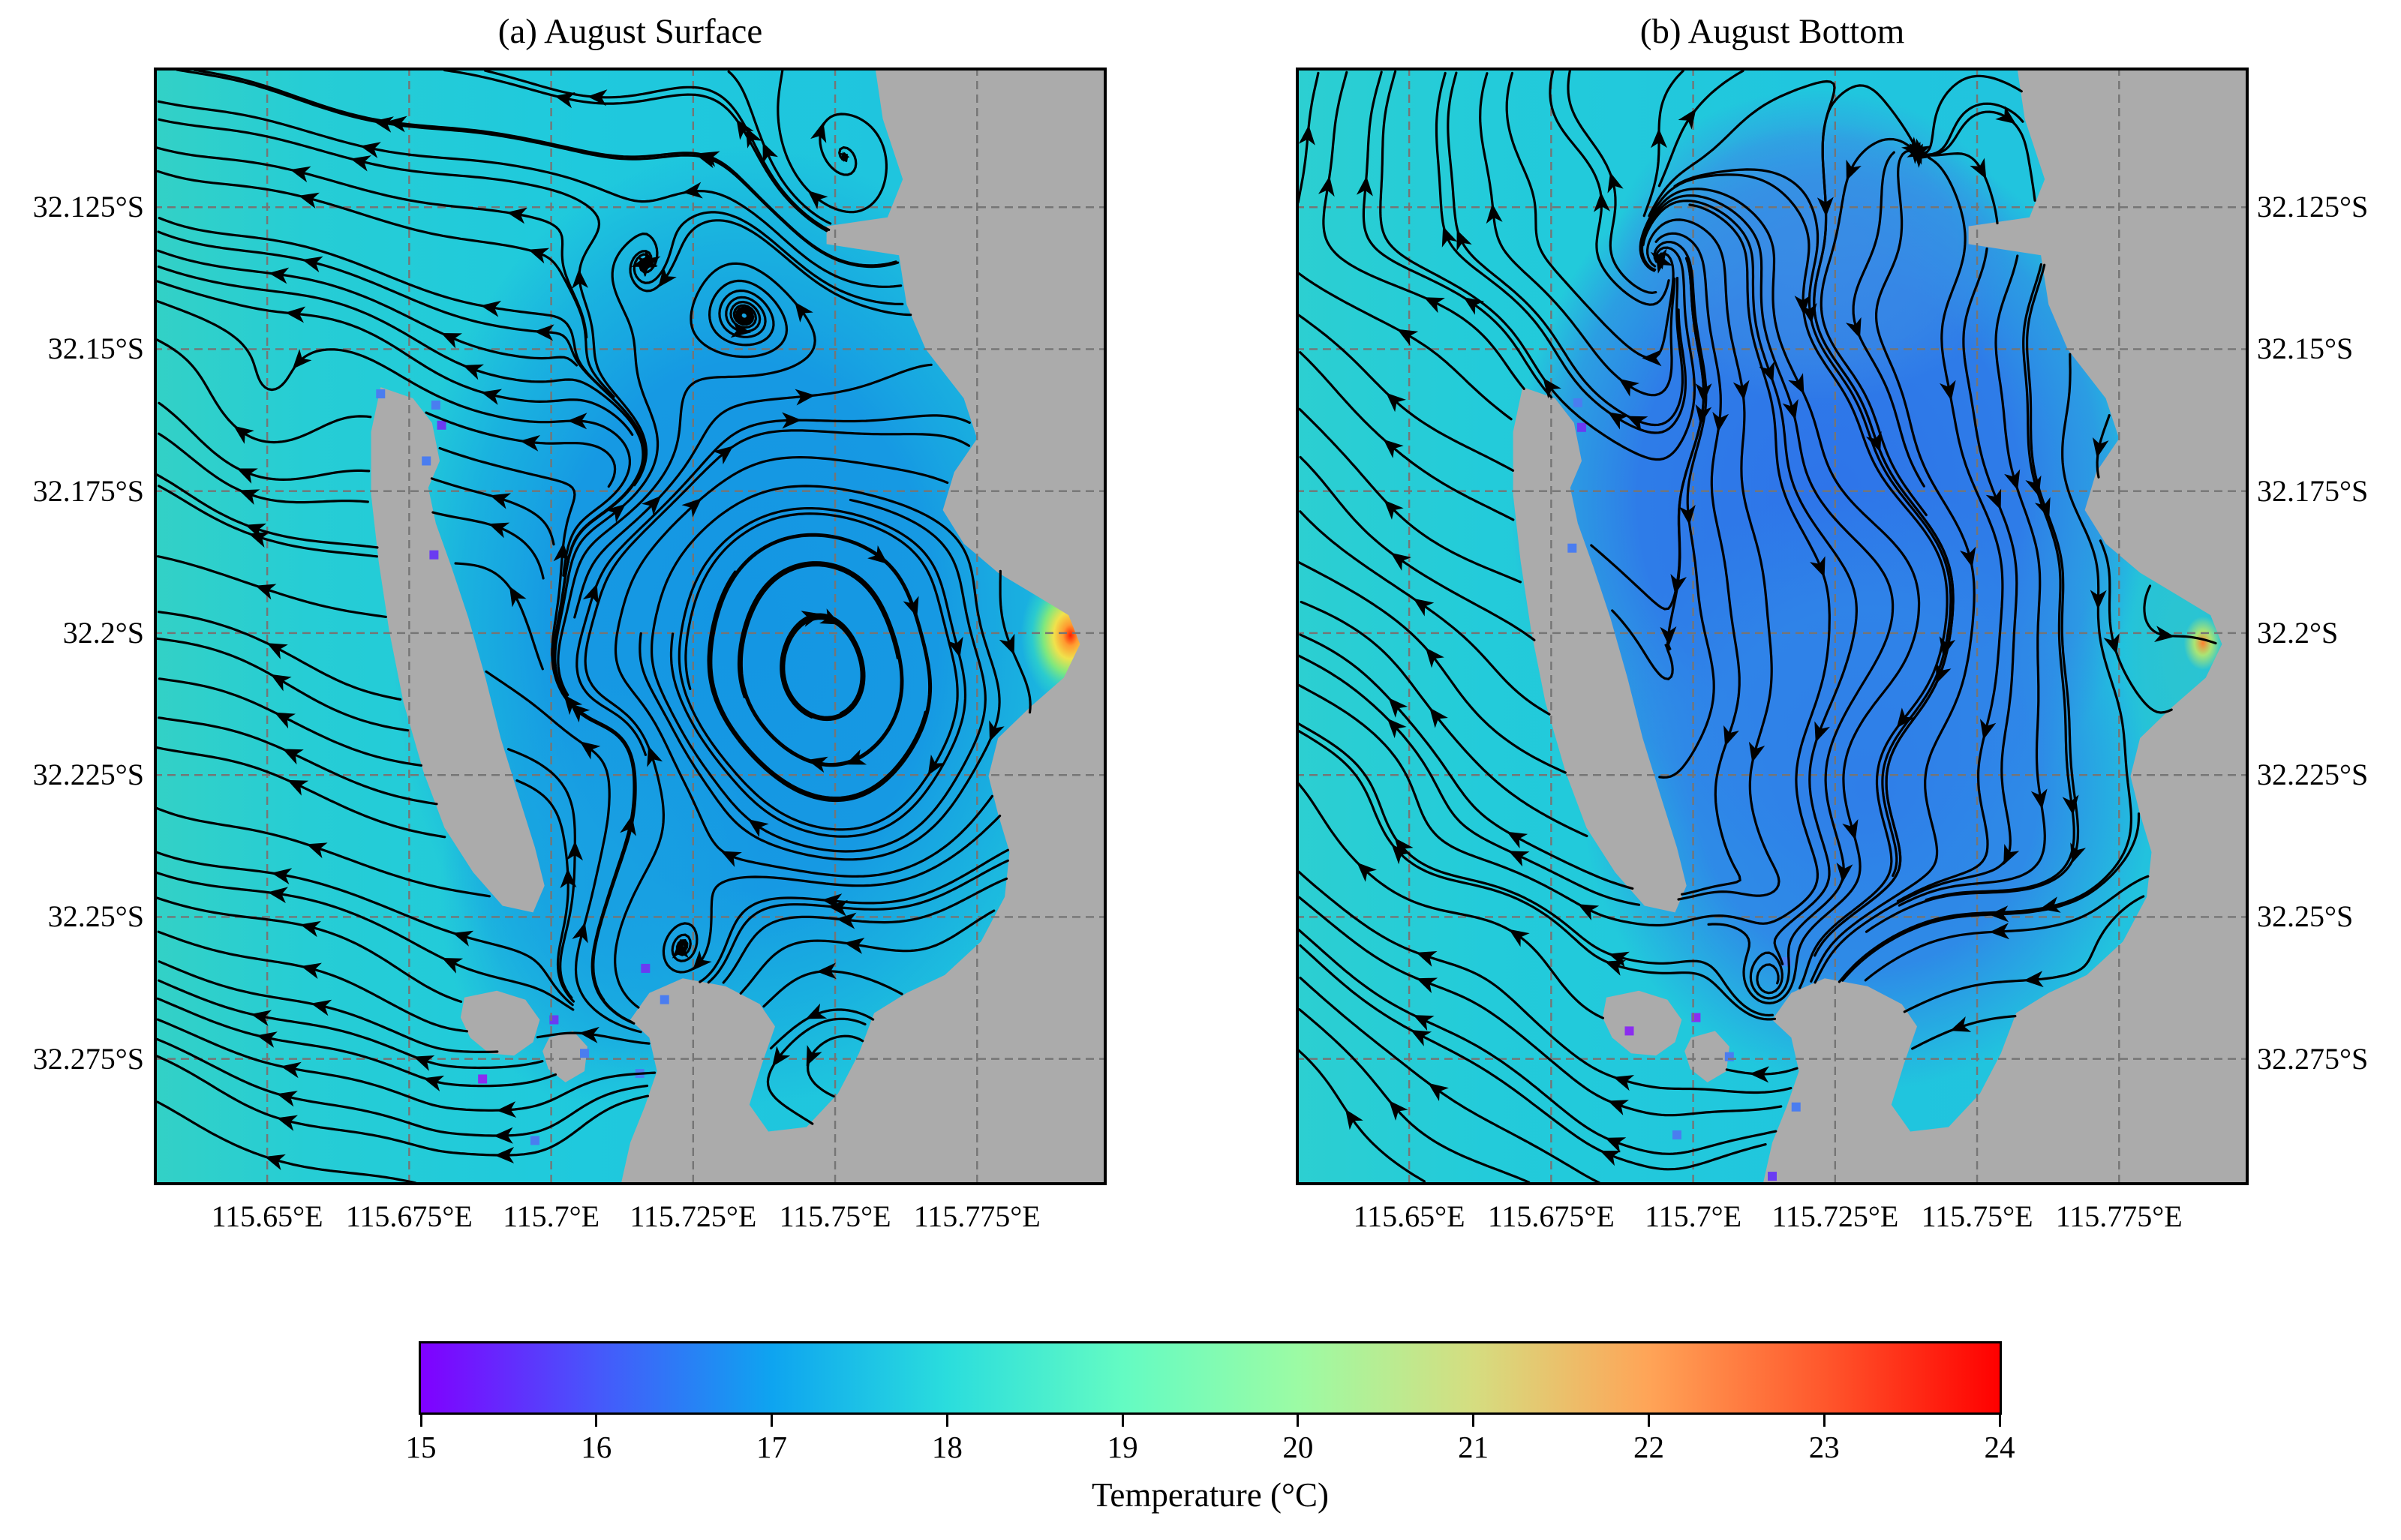  Describe the element at coordinates (977, 1216) in the screenshot. I see `lon-tick-label: 115.775°E` at that location.